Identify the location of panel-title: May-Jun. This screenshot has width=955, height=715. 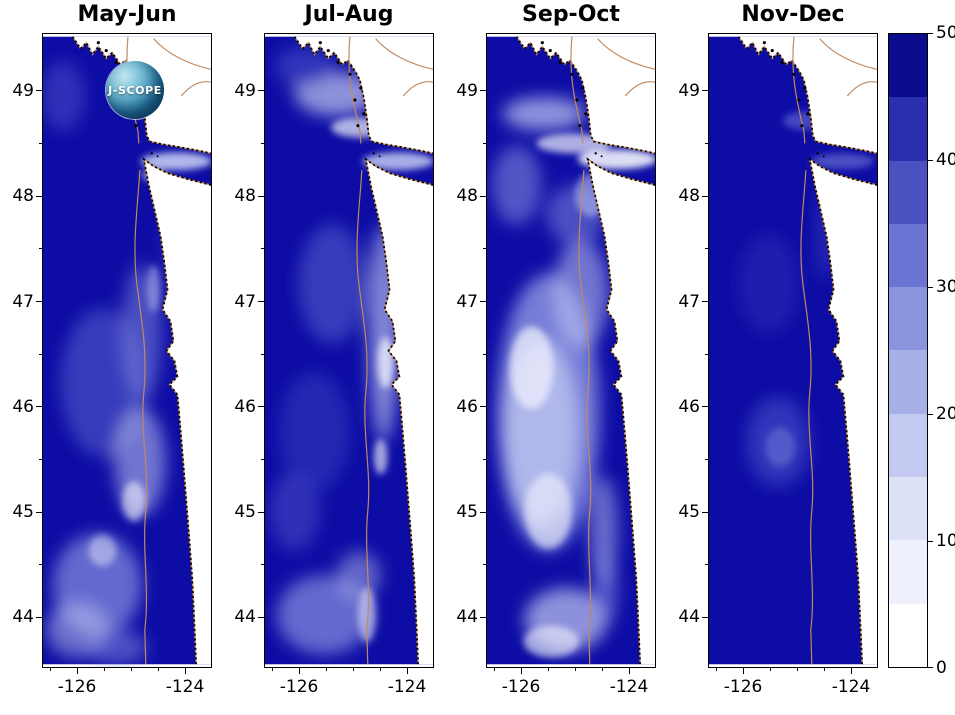
(127, 14).